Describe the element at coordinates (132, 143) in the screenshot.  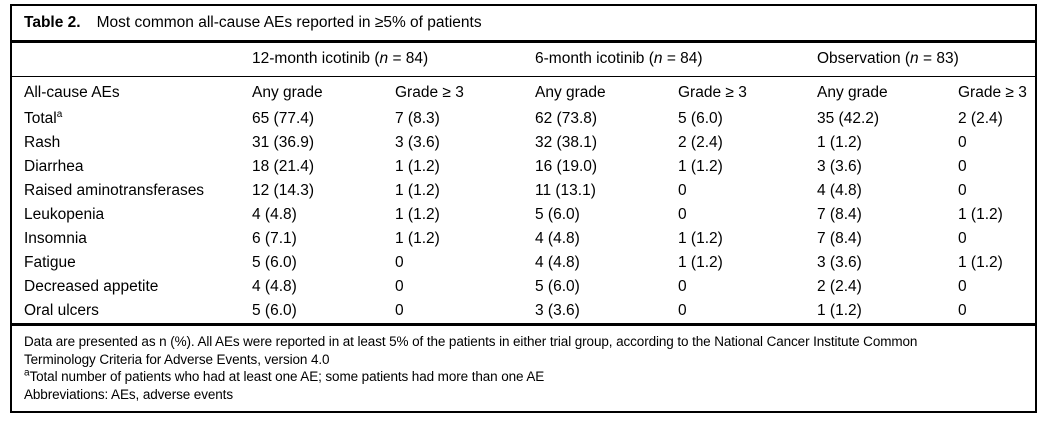
I see `row-label: Rash` at that location.